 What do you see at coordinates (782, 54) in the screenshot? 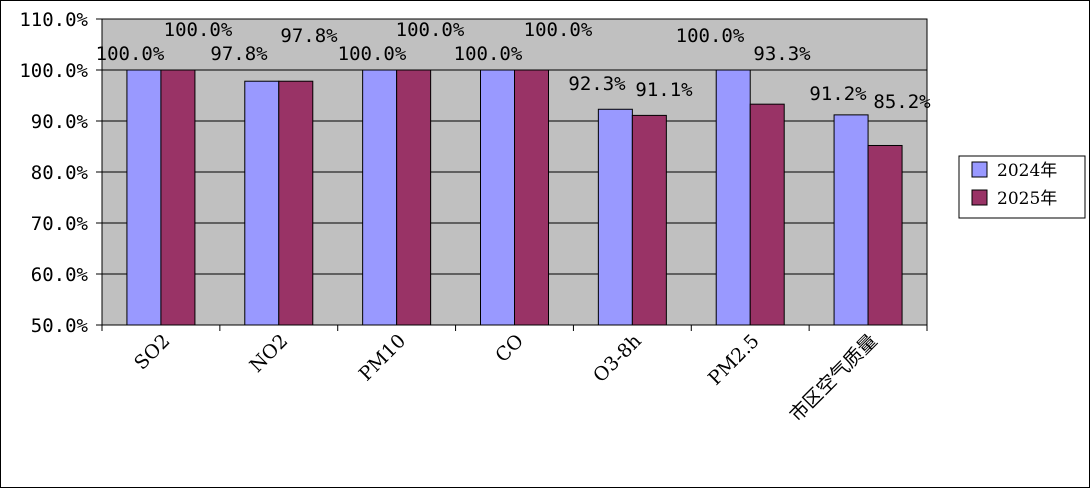
I see `data-label: 93.3%` at bounding box center [782, 54].